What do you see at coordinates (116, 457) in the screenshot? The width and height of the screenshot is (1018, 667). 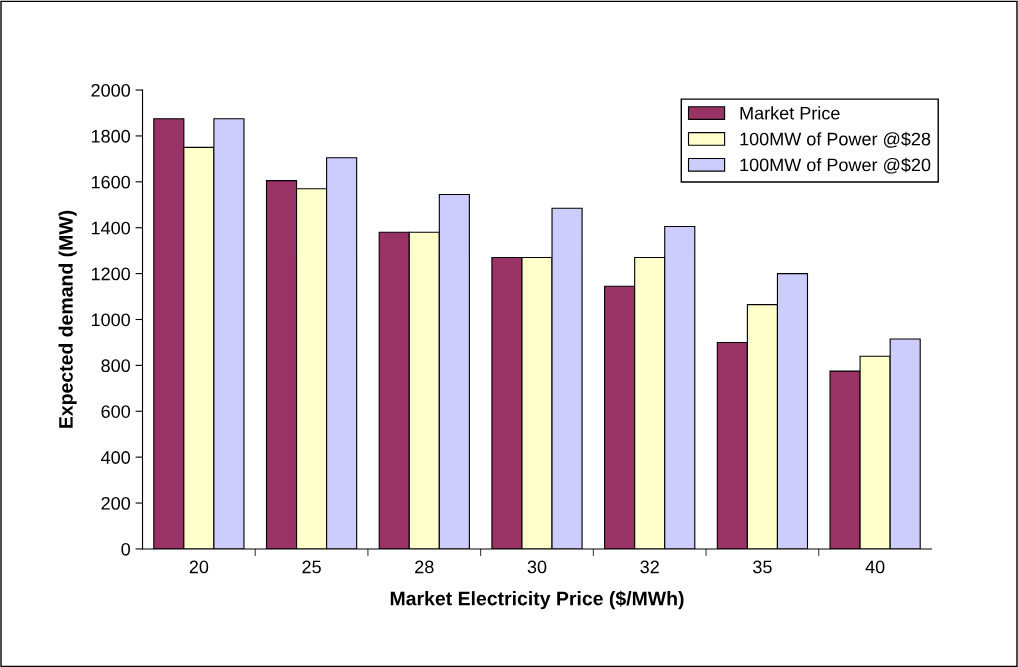 I see `y-tick-label: 400` at bounding box center [116, 457].